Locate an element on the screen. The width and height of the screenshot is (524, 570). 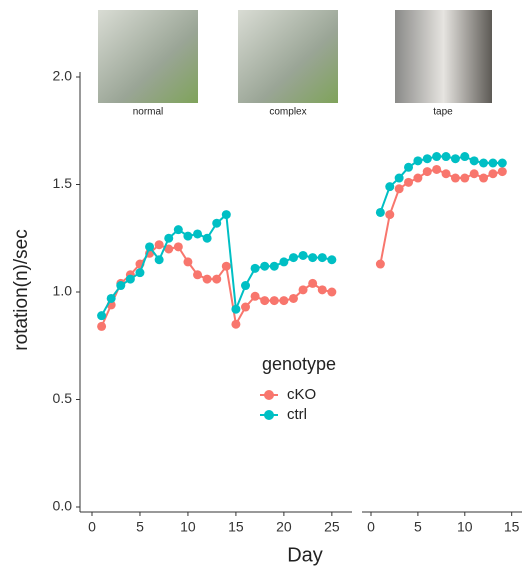
y-tick-label: 1.0 is located at coordinates (63, 291).